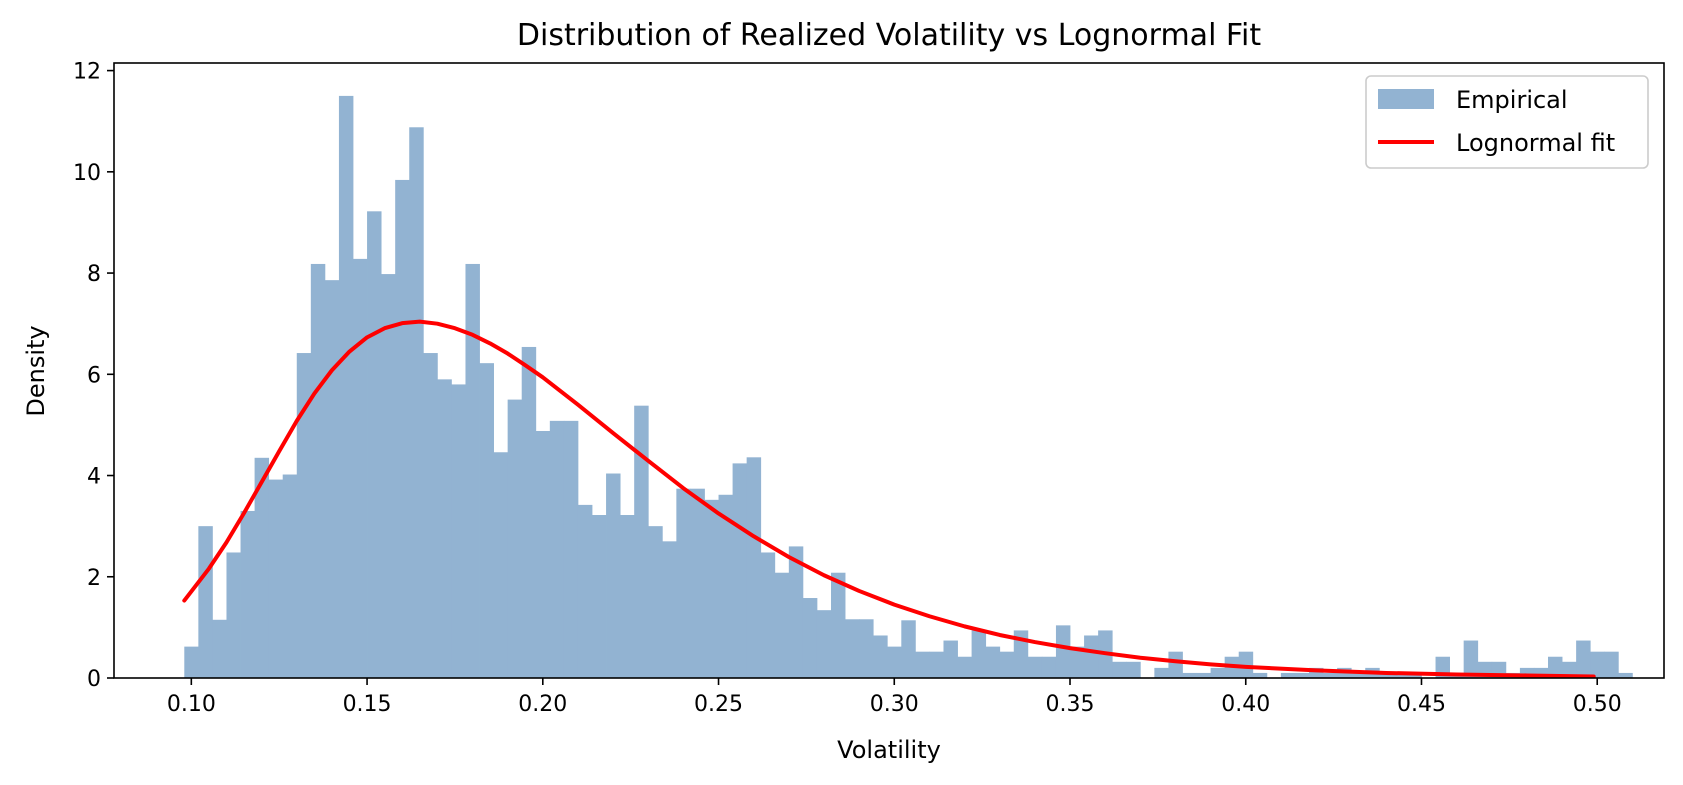 The width and height of the screenshot is (1683, 785). I want to click on legend-label-empirical: Empirical, so click(1512, 100).